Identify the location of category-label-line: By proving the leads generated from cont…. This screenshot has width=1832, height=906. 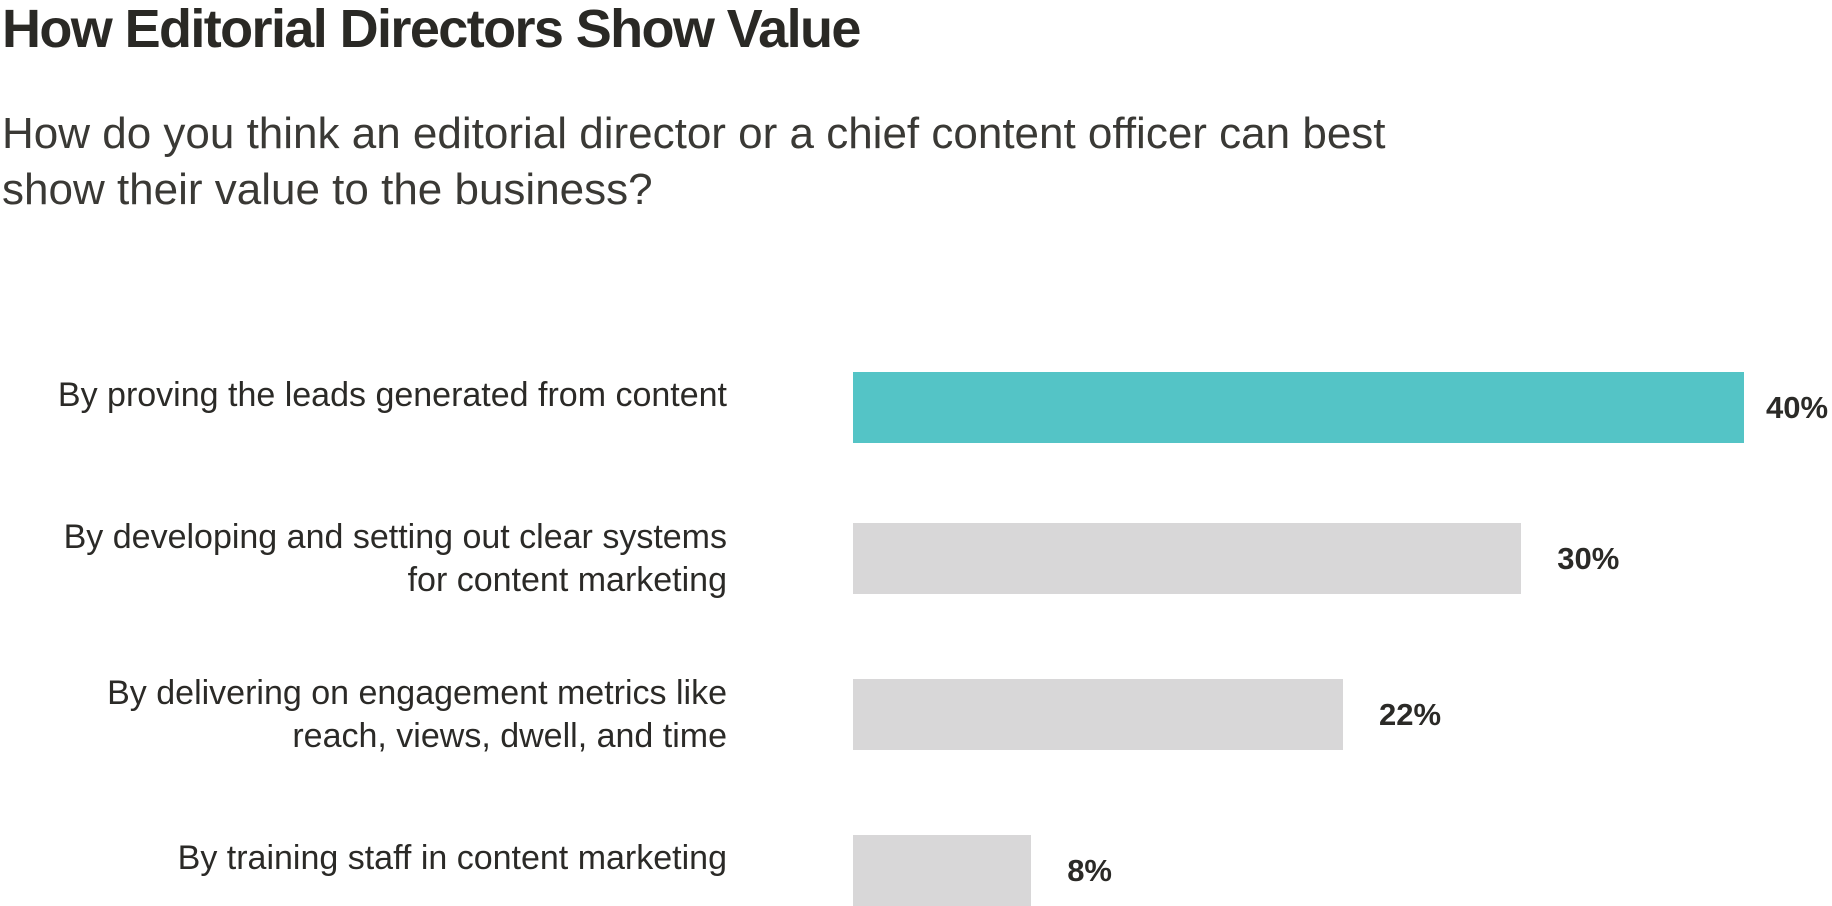
(392, 395).